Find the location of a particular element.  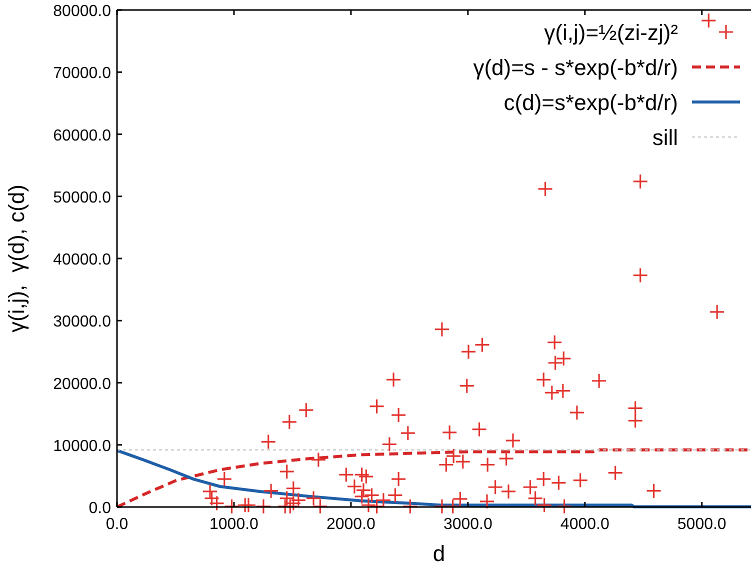

y-tick-label: 0.0 is located at coordinates (100, 508).